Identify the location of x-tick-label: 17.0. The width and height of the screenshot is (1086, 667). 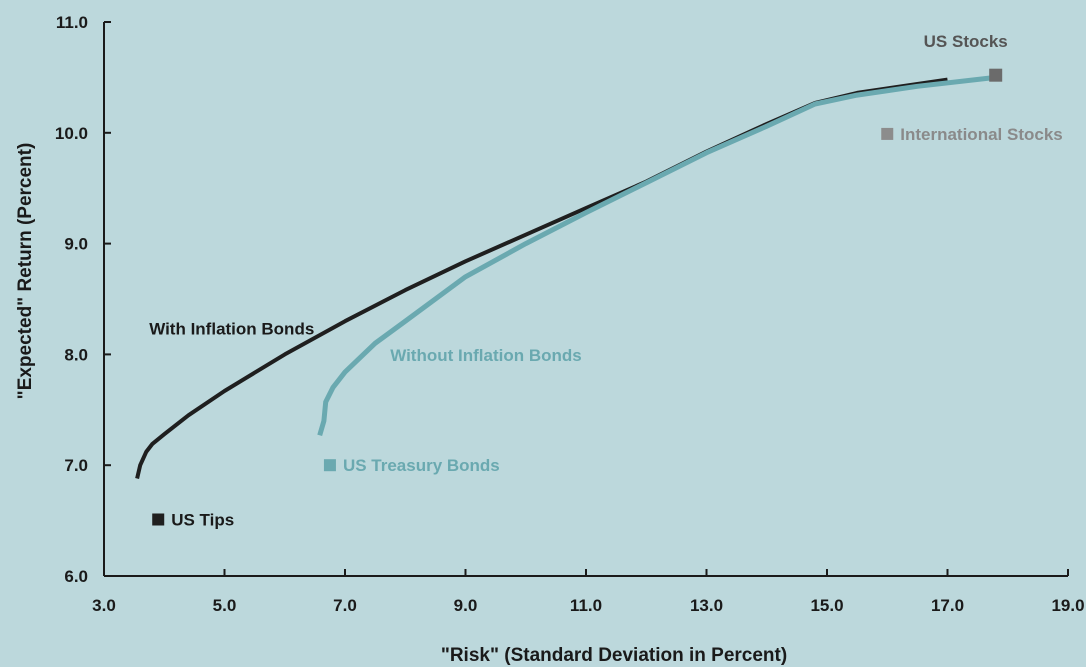
(947, 605).